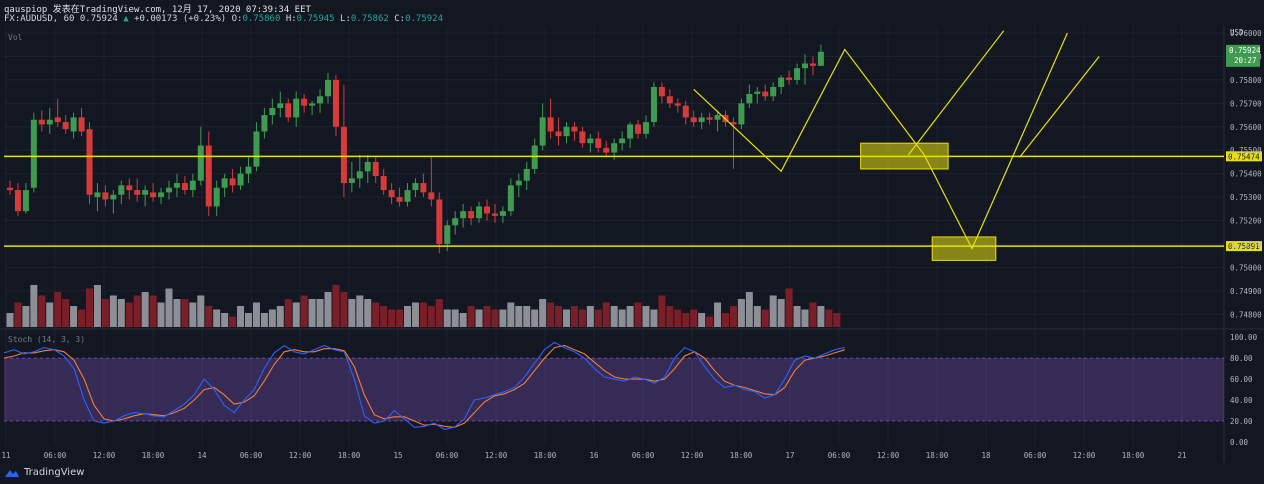 This screenshot has width=1264, height=484. What do you see at coordinates (789, 455) in the screenshot?
I see `time-tick-label: 17` at bounding box center [789, 455].